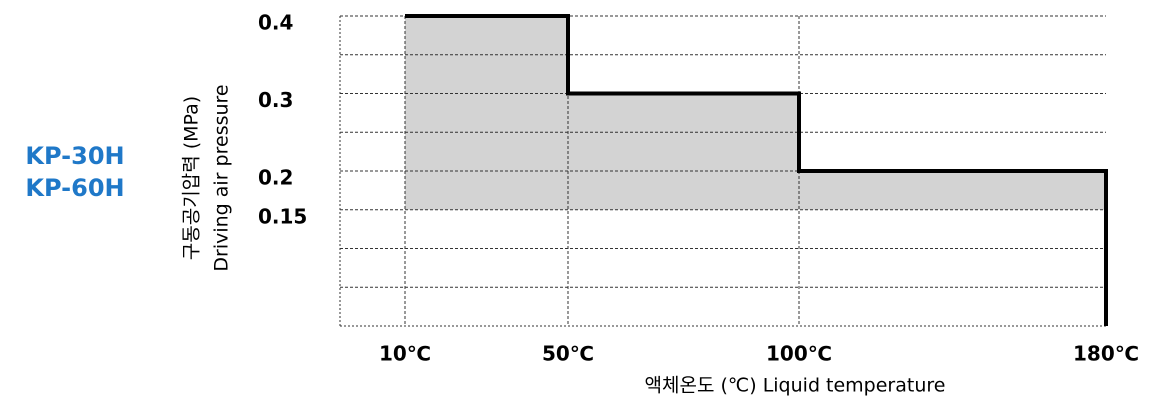  I want to click on y-axis-label: Driving air pressure, so click(222, 177).